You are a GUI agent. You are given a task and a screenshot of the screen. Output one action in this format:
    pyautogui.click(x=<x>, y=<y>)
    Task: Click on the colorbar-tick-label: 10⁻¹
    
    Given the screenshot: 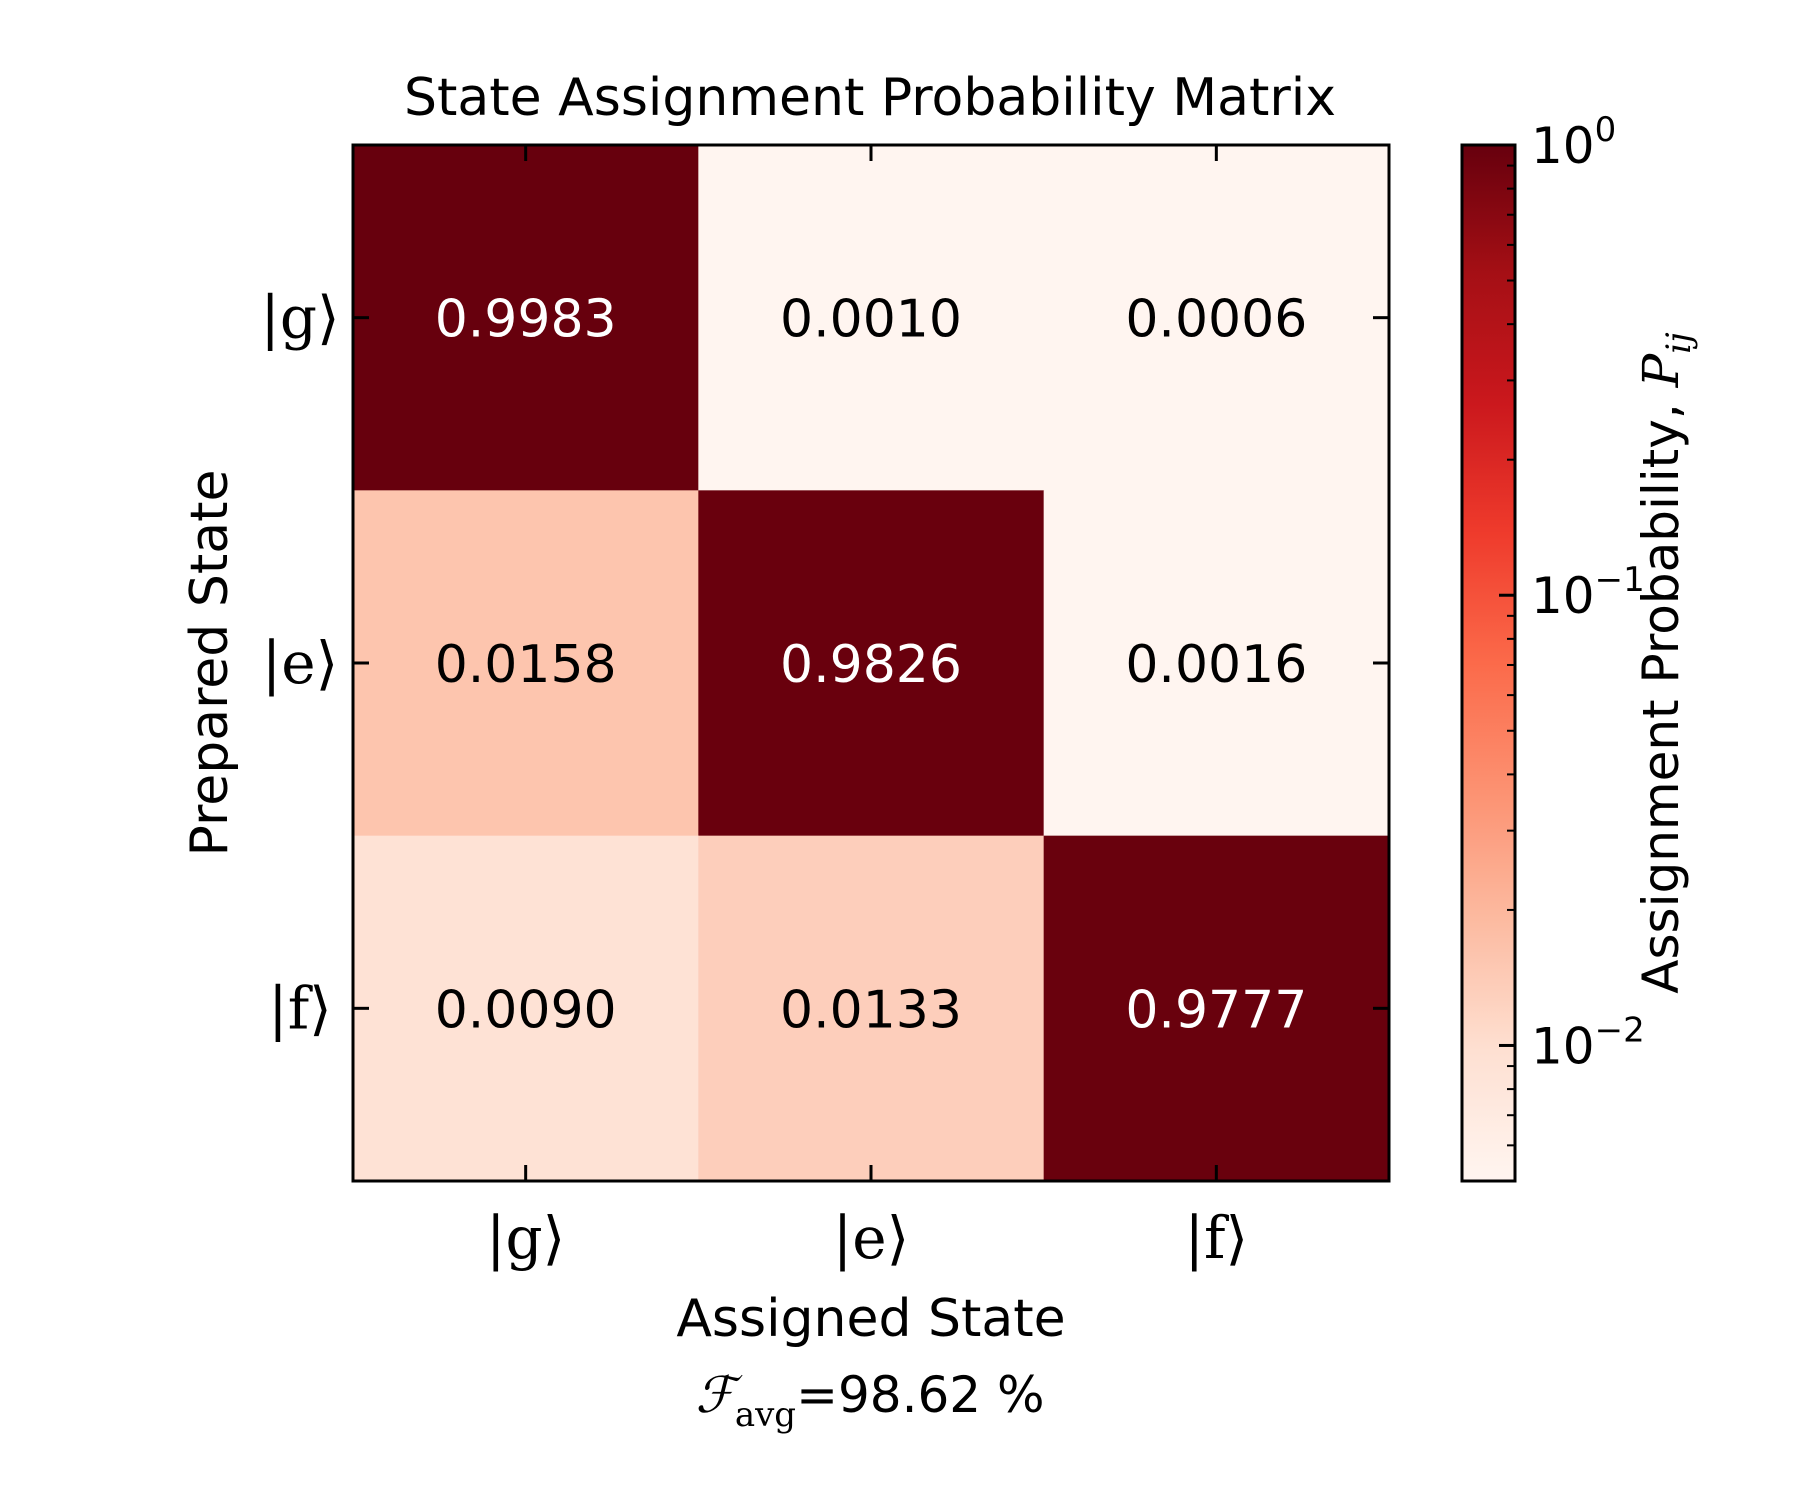 What is the action you would take?
    pyautogui.click(x=1588, y=592)
    